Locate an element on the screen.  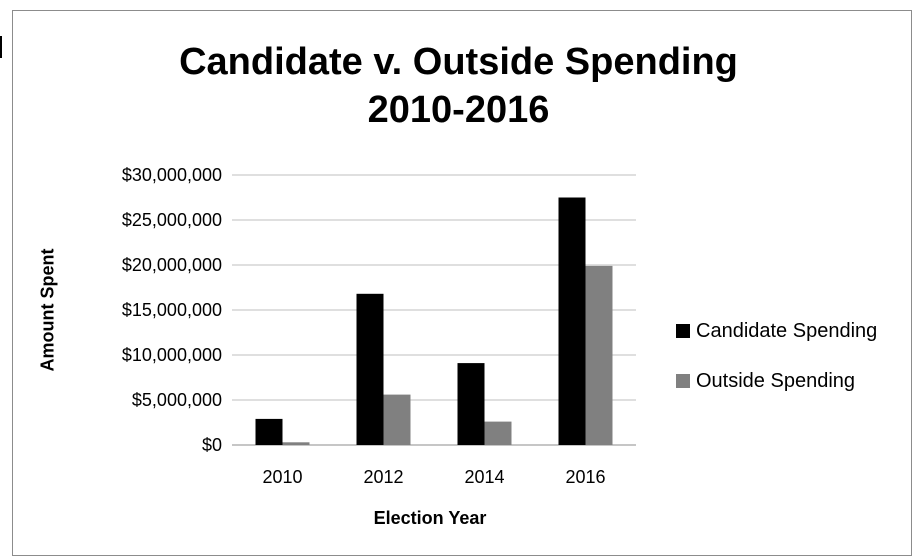
legend-label-outside: Outside Spending is located at coordinates (776, 380).